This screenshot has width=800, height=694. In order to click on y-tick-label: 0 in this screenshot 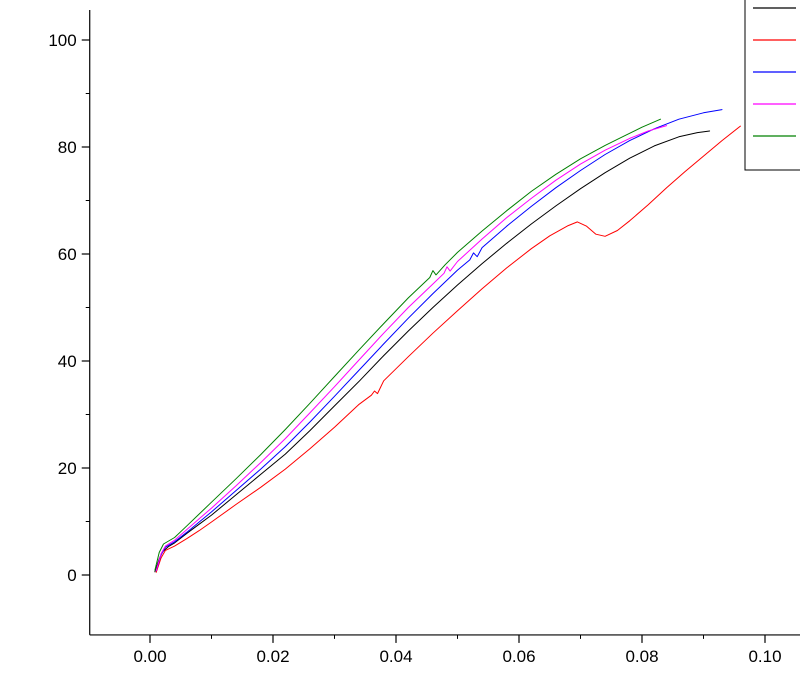, I will do `click(71, 575)`.